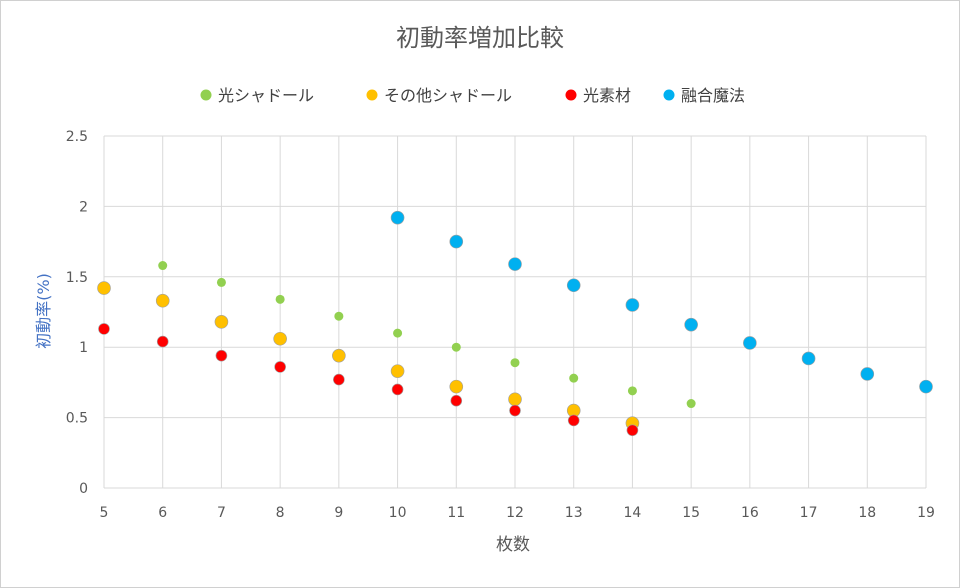 The width and height of the screenshot is (960, 588). I want to click on y-axis-ticks: 0 0.5 1 1.5 2 2.5, so click(77, 313).